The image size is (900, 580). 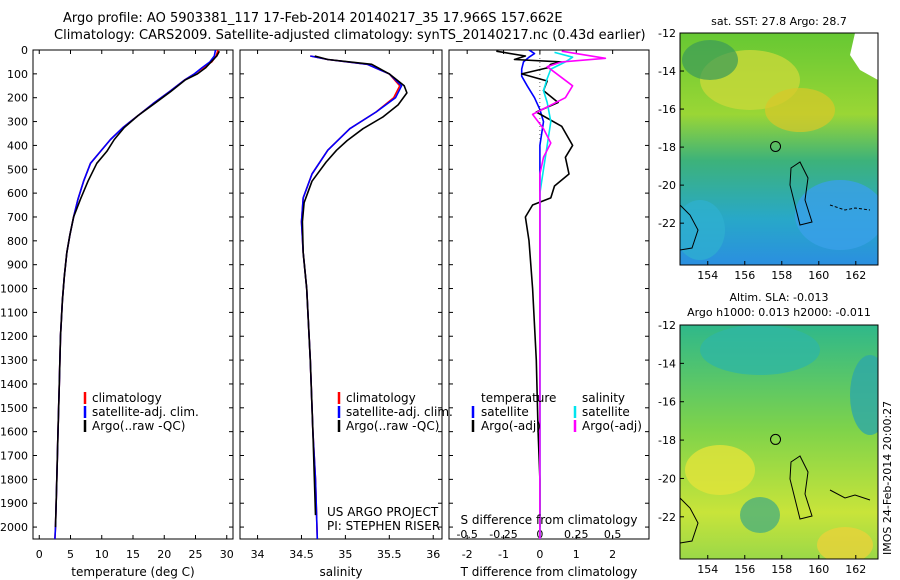 What do you see at coordinates (606, 412) in the screenshot?
I see `legend-label-s-satellite: satellite` at bounding box center [606, 412].